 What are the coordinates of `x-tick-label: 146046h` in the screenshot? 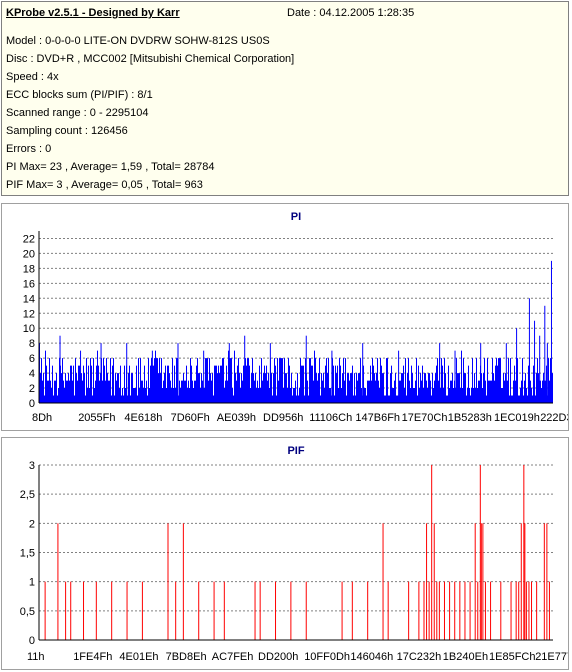 It's located at (371, 657).